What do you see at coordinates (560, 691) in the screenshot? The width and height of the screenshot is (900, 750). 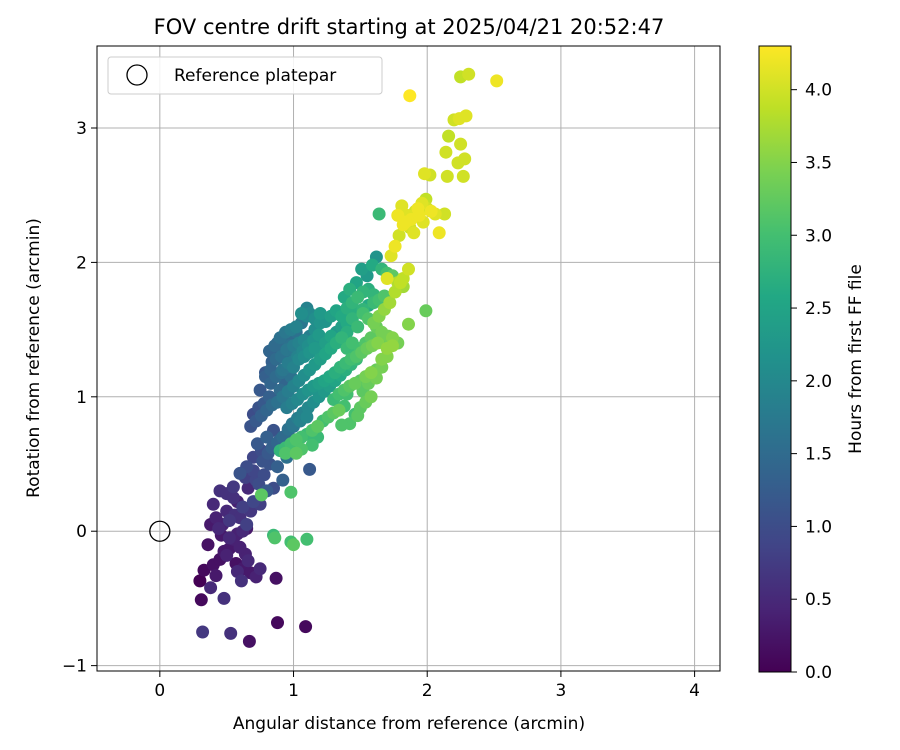 I see `x-tick-label: 3` at bounding box center [560, 691].